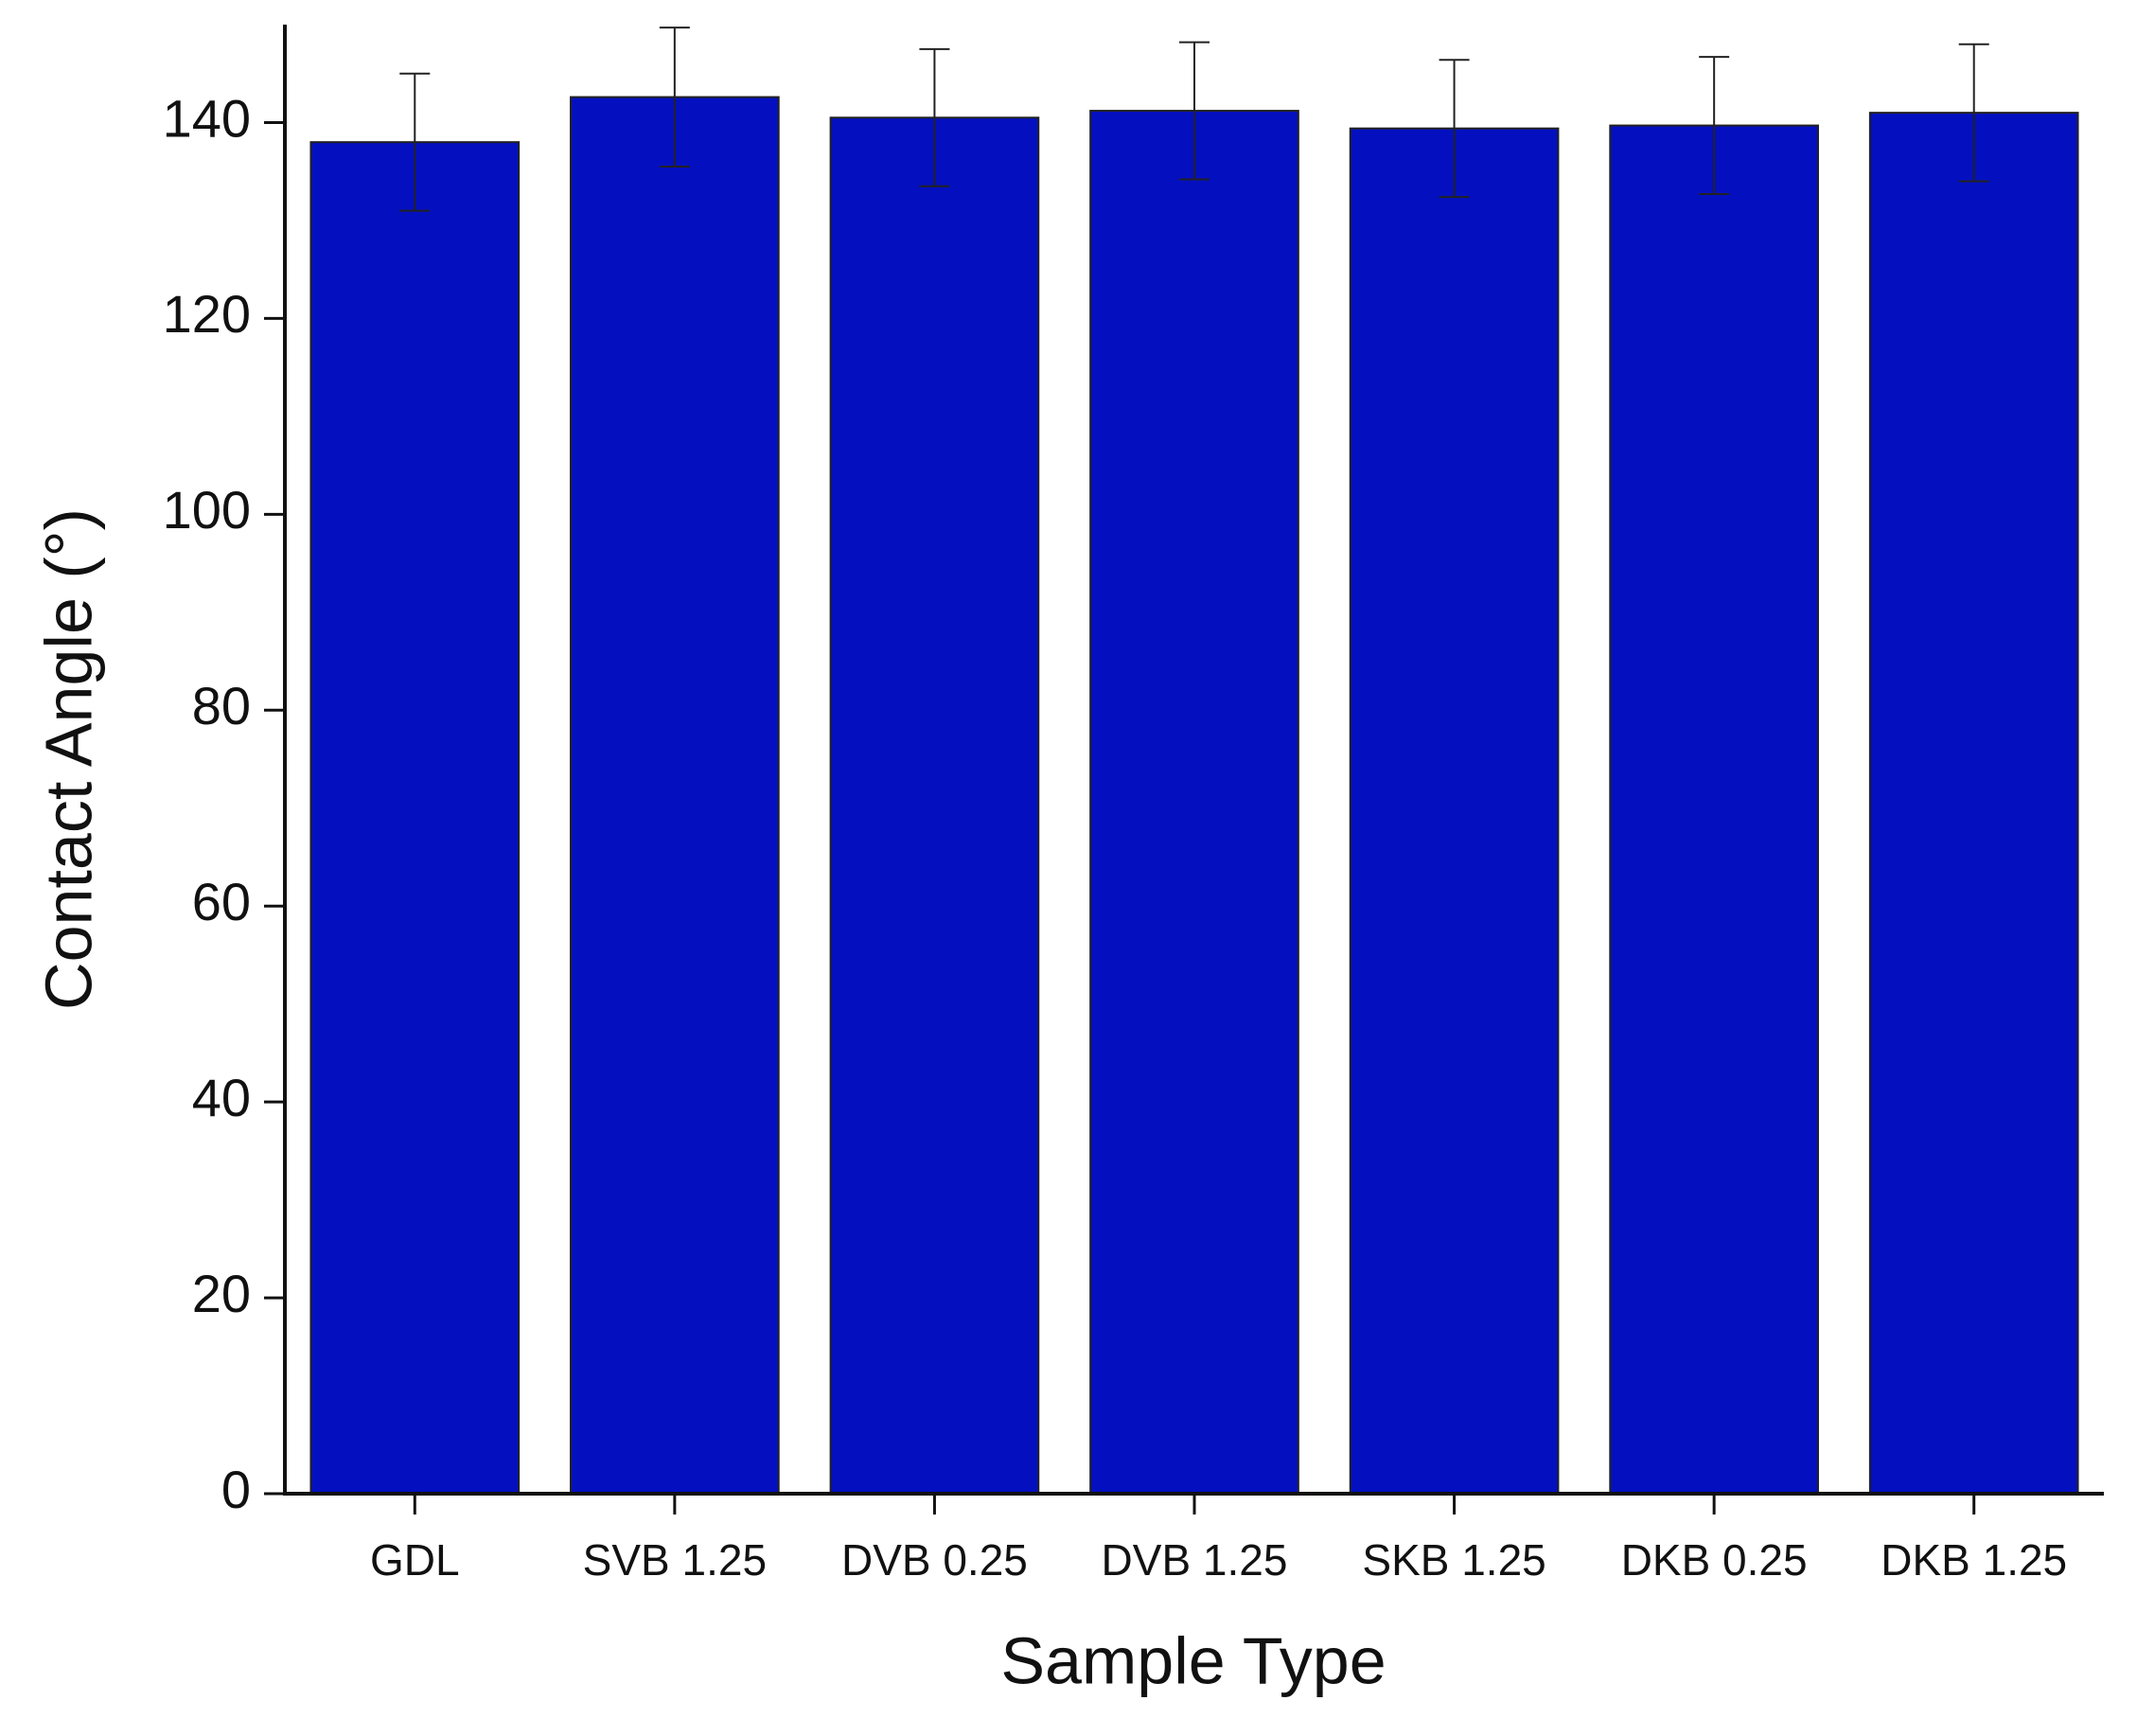  What do you see at coordinates (207, 510) in the screenshot?
I see `y-tick-label: 100` at bounding box center [207, 510].